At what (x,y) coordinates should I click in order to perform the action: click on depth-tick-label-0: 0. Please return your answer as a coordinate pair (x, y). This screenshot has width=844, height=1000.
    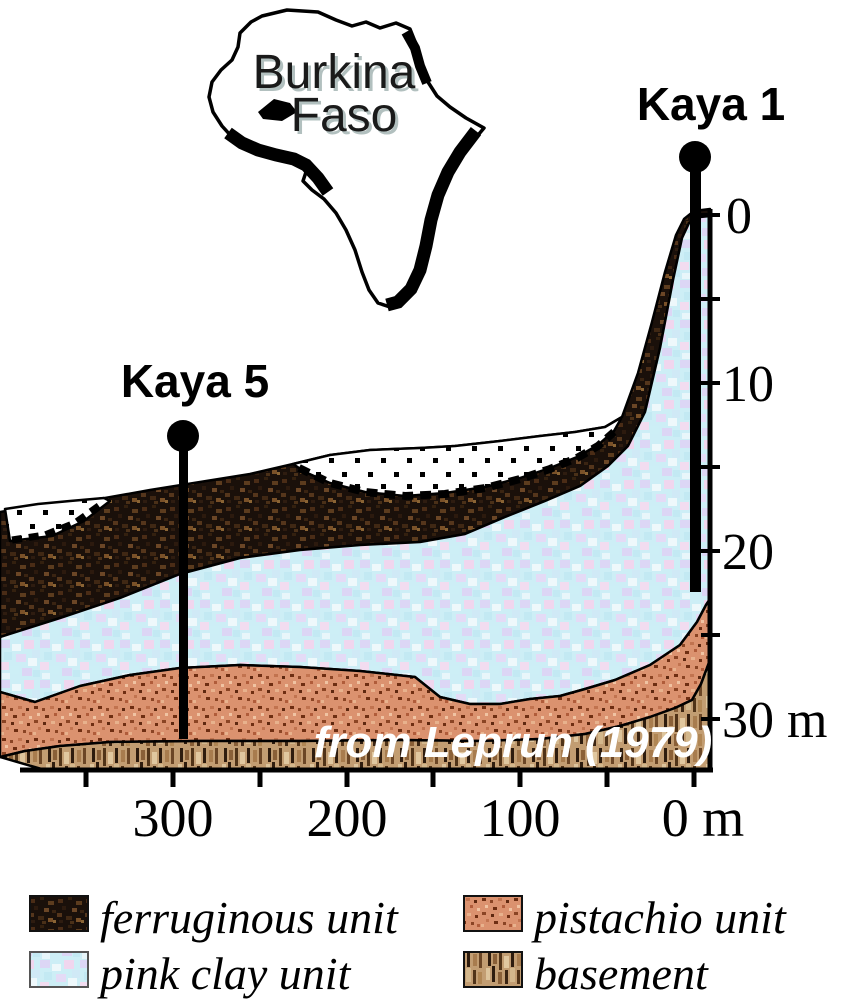
    Looking at the image, I should click on (739, 216).